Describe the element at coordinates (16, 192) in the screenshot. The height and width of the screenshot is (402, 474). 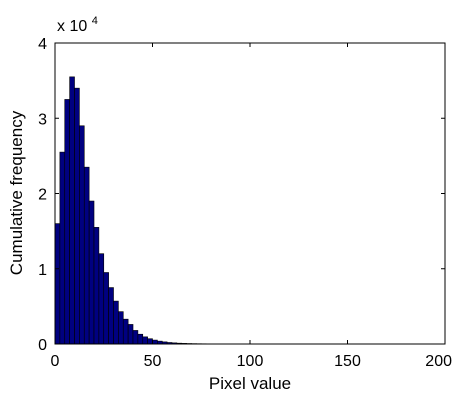
I see `y-axis-label: Cumulative frequency` at that location.